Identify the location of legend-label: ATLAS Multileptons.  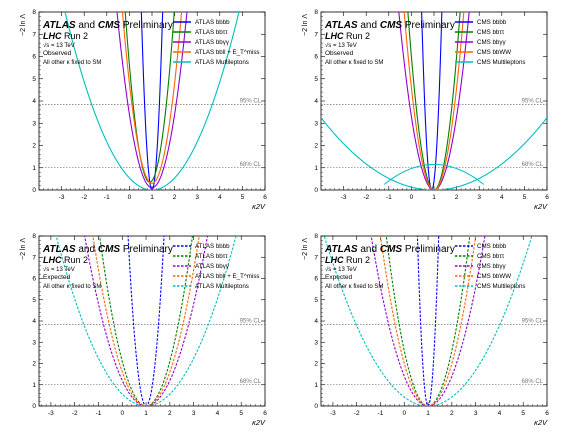
(222, 62).